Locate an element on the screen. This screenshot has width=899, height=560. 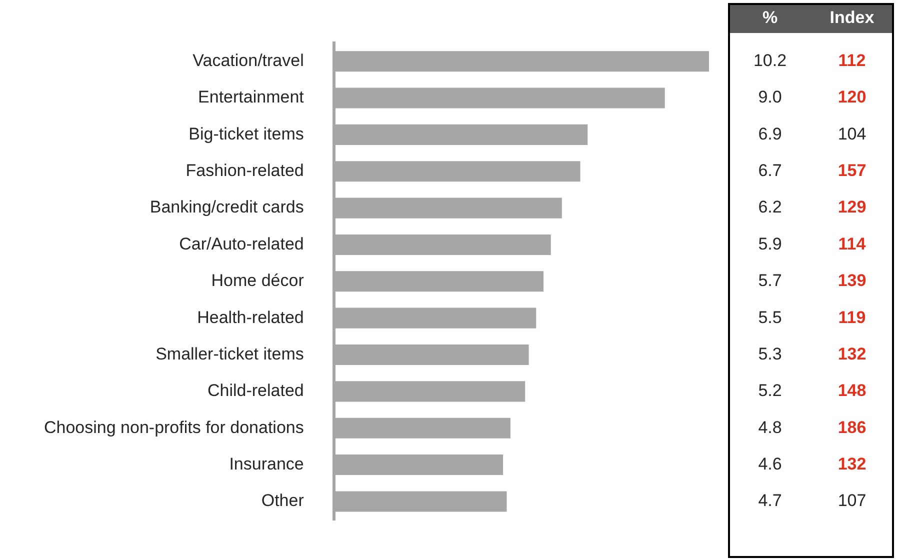
data-label: 6.9 is located at coordinates (770, 134).